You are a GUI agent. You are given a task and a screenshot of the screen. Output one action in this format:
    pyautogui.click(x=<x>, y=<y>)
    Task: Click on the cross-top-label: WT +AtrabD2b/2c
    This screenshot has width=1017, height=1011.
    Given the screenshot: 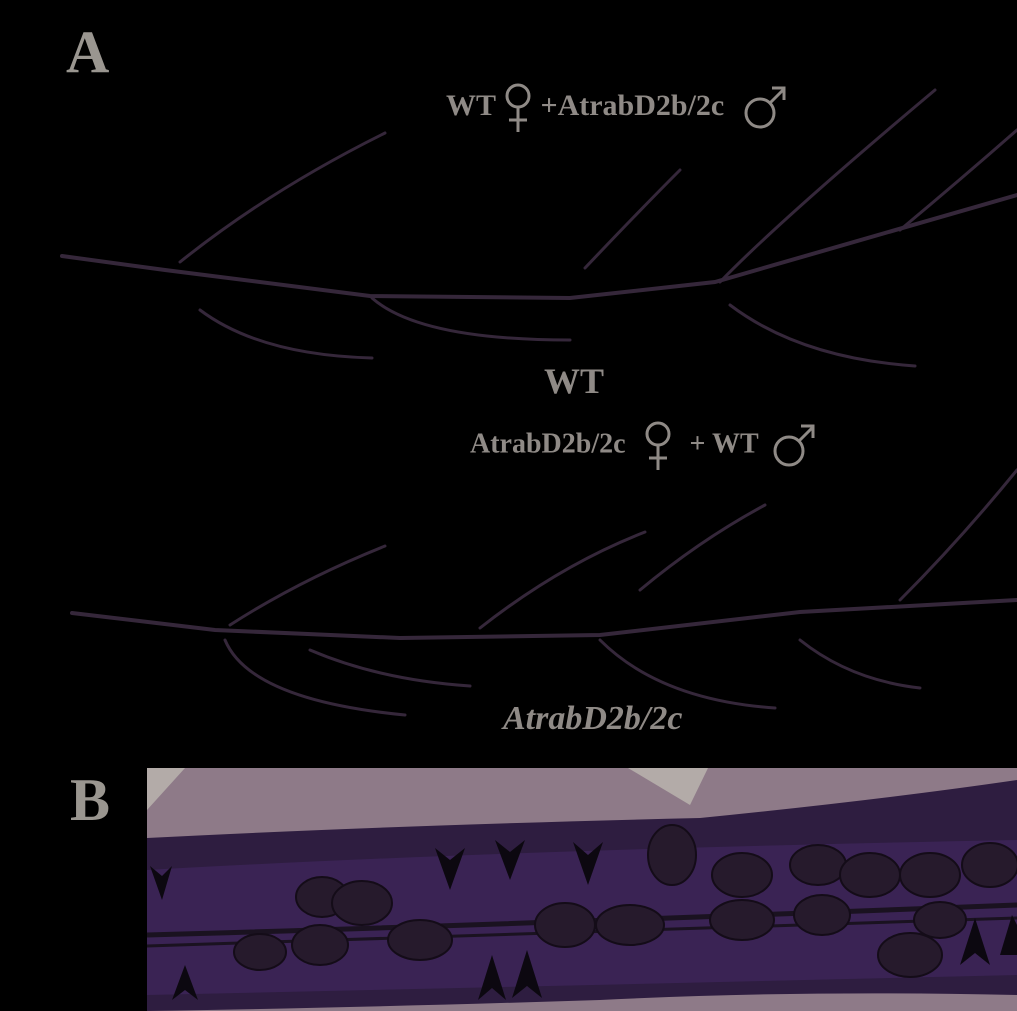 What is the action you would take?
    pyautogui.click(x=617, y=108)
    